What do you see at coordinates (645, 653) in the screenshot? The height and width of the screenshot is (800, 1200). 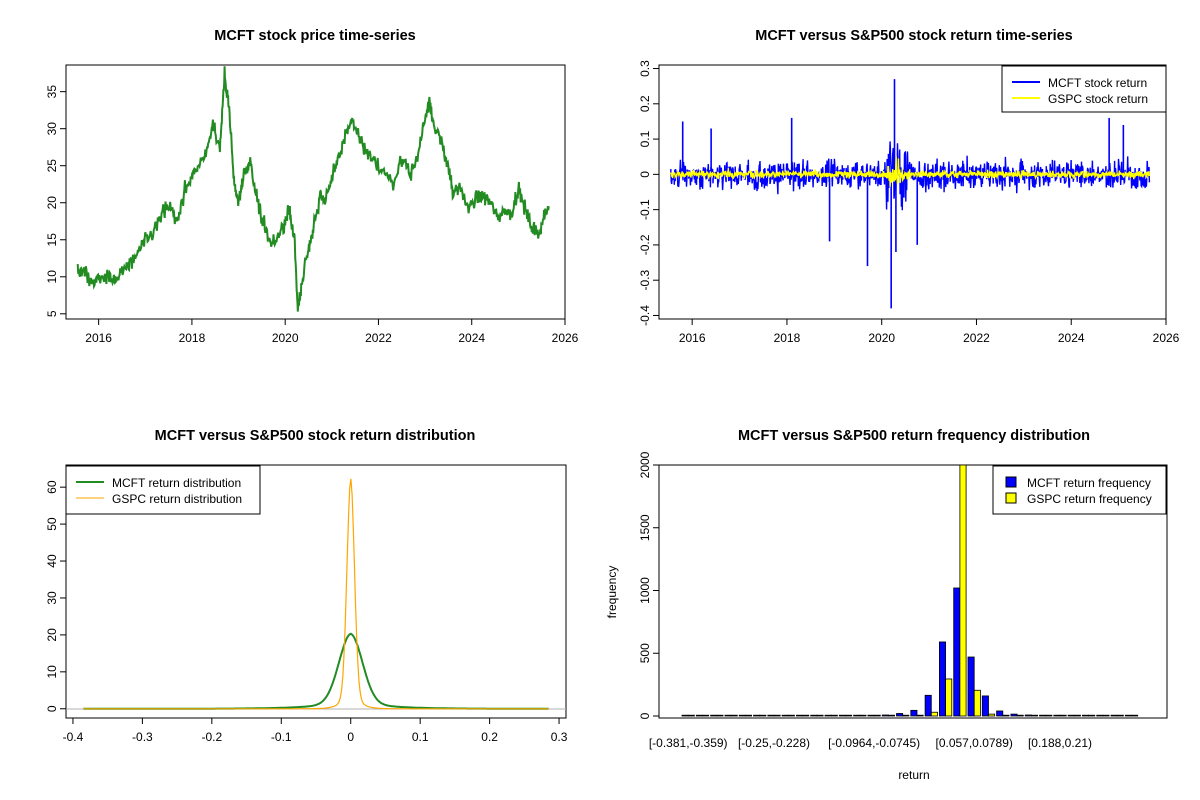 I see `y-tick-label: 500` at bounding box center [645, 653].